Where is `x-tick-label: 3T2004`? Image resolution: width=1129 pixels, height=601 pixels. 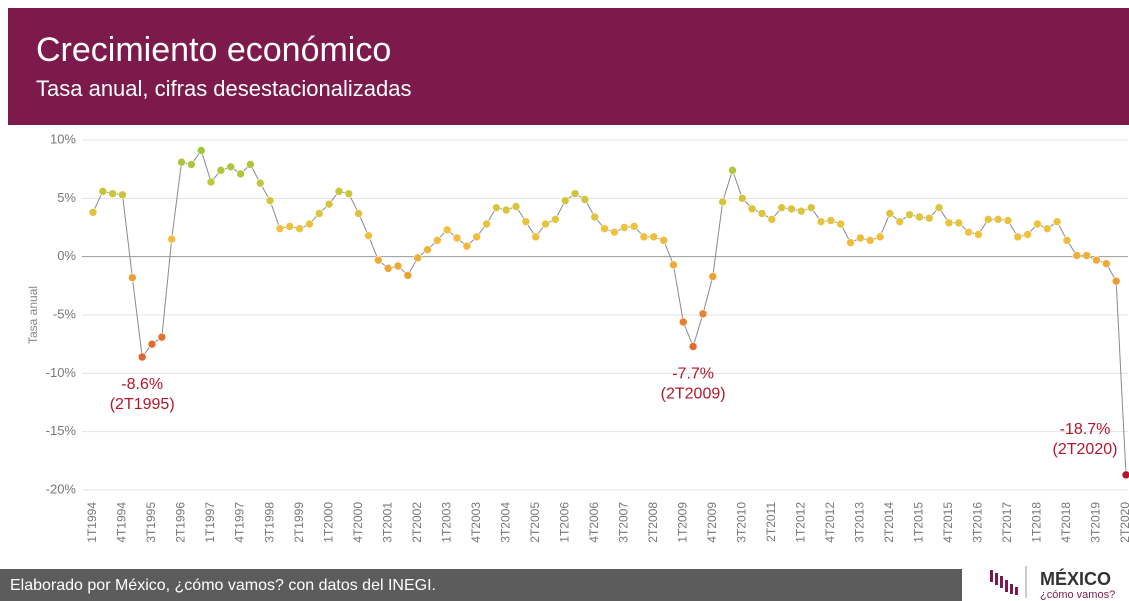 x-tick-label: 3T2004 is located at coordinates (505, 522).